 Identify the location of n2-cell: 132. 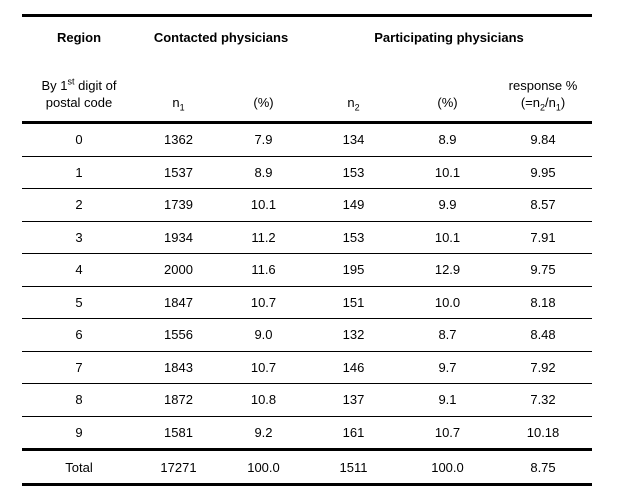
(353, 335).